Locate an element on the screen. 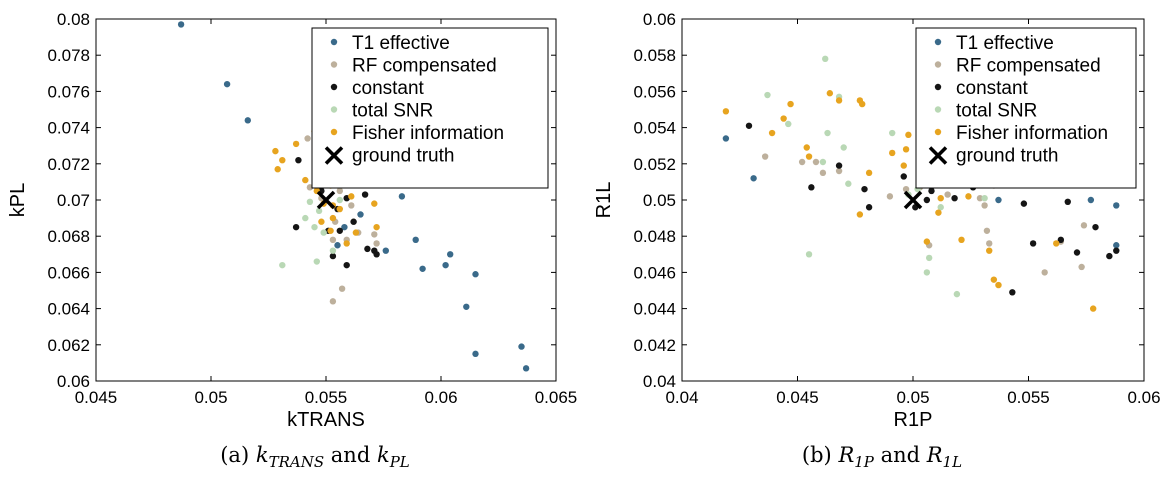 The width and height of the screenshot is (1164, 479). legend-box is located at coordinates (430, 108).